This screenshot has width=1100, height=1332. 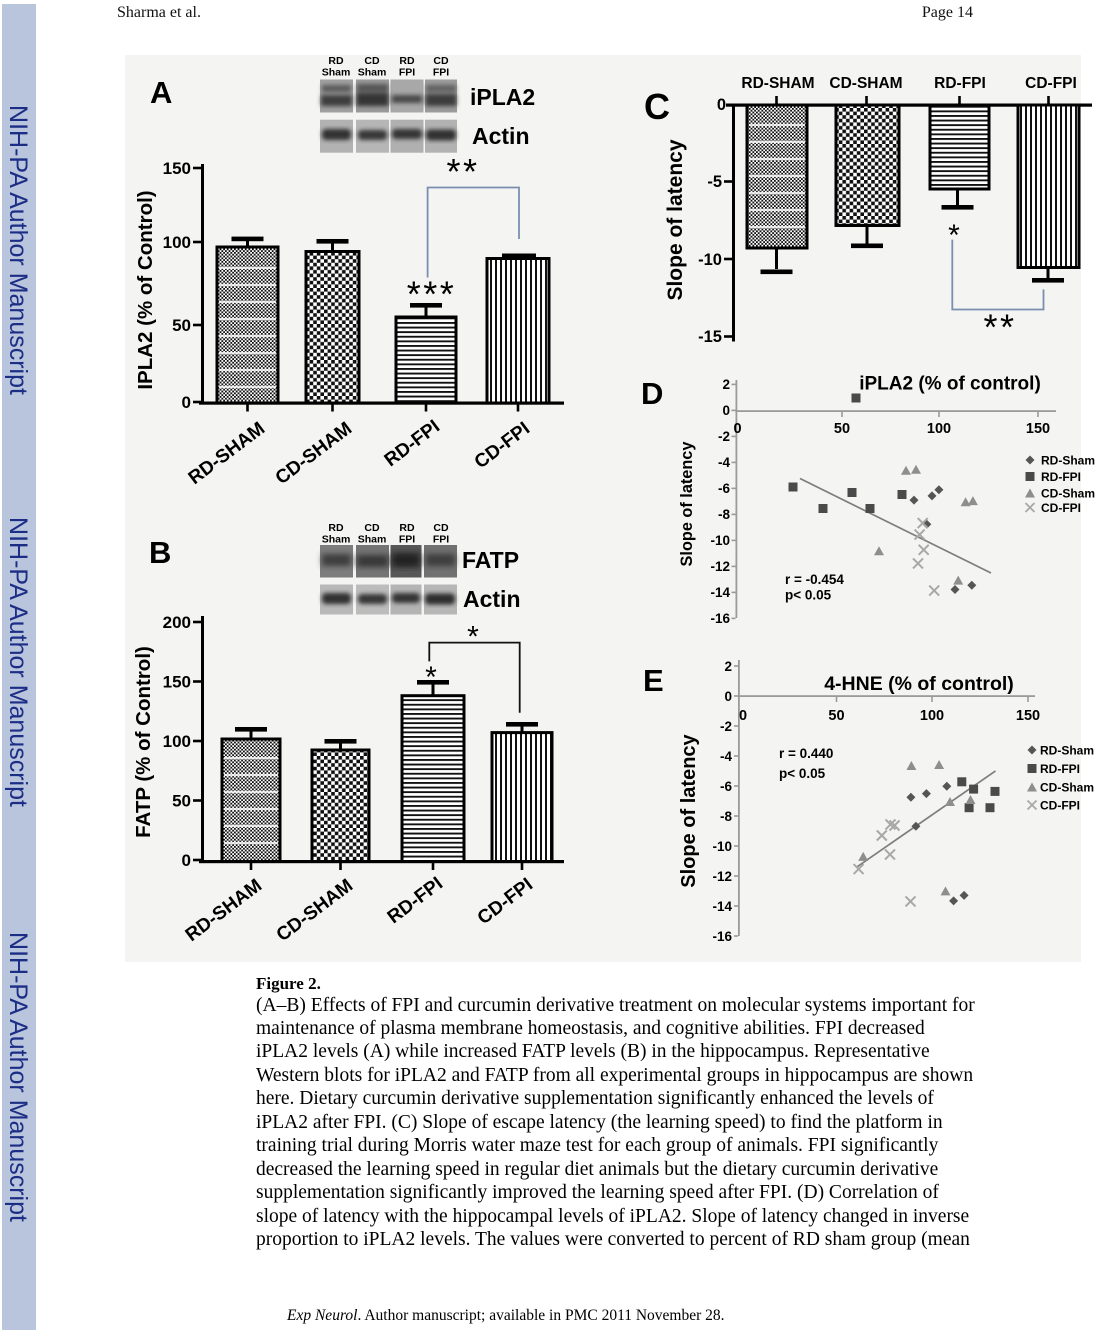 What do you see at coordinates (814, 579) in the screenshot?
I see `svg-text: r = -0.454` at bounding box center [814, 579].